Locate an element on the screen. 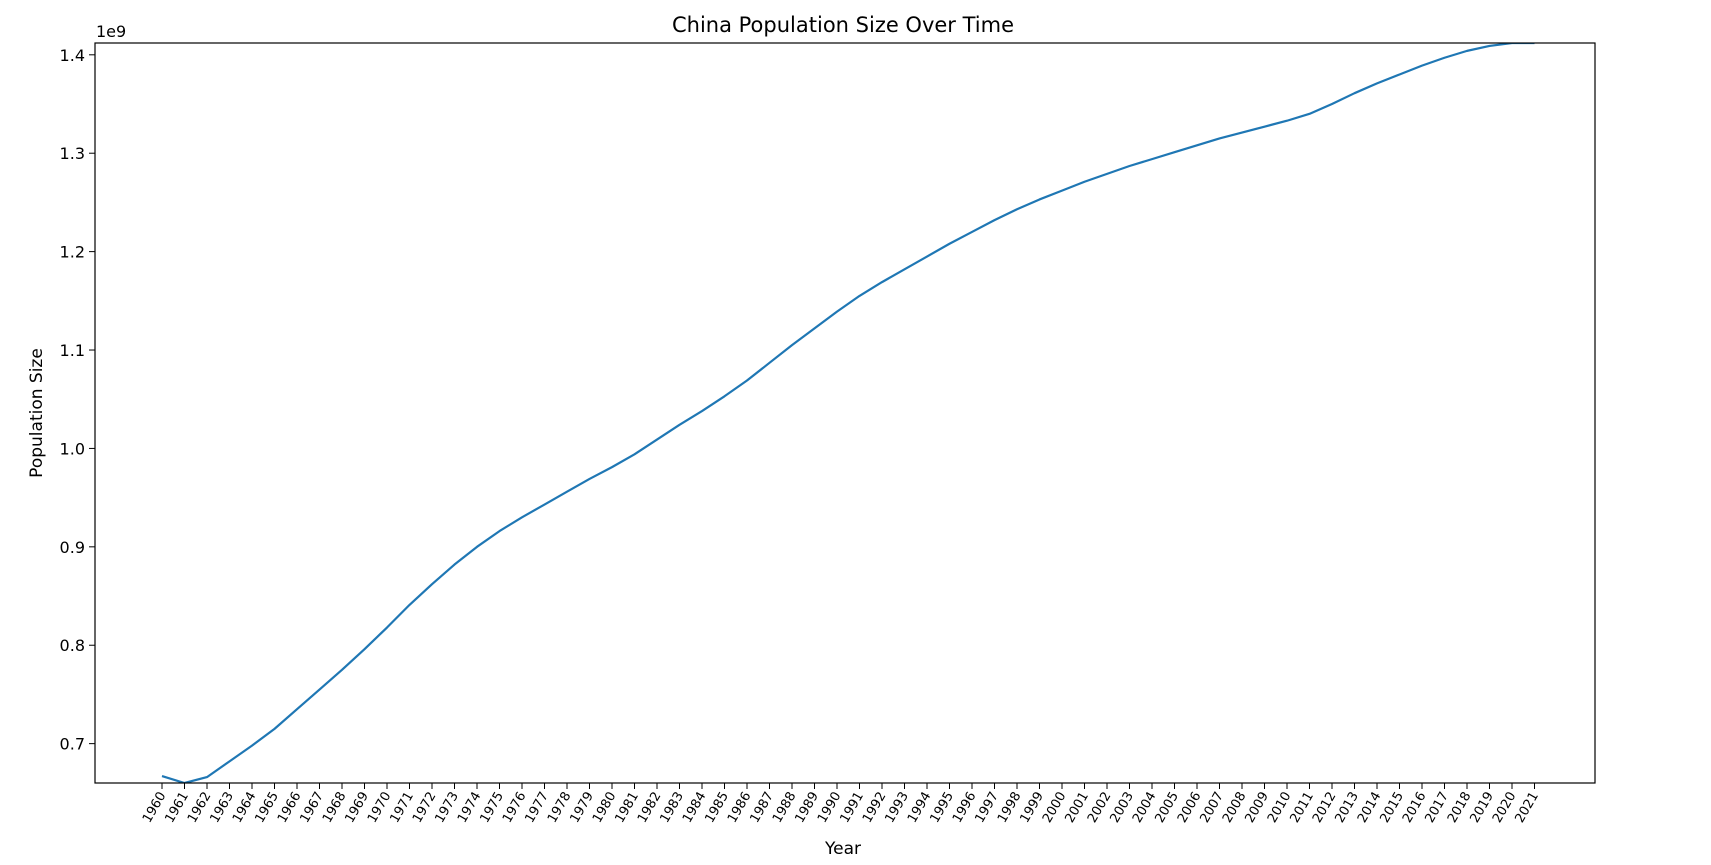  y-tick-label: 0.8 is located at coordinates (72, 645).